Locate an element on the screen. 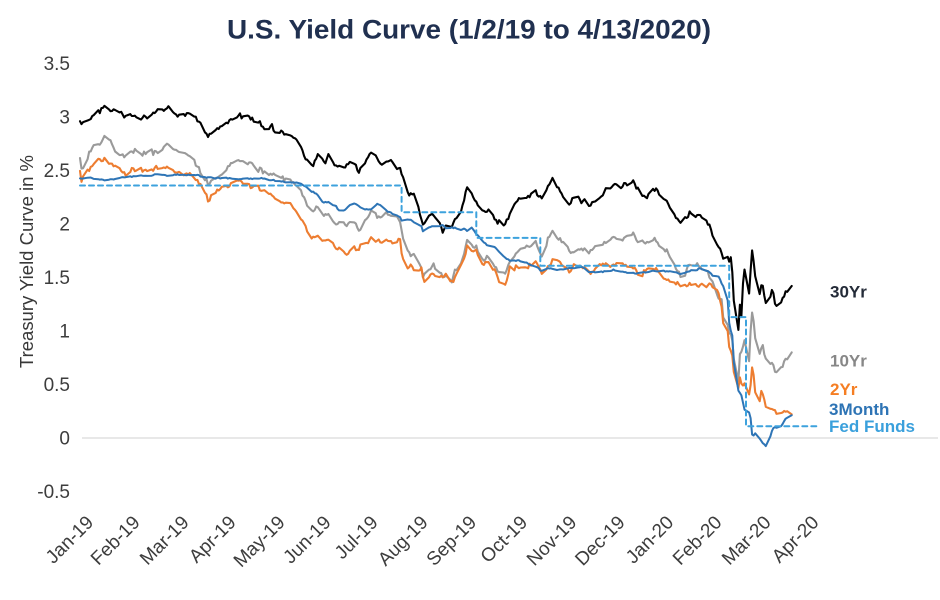 This screenshot has width=940, height=600. svg-text: 0.5 is located at coordinates (57, 385).